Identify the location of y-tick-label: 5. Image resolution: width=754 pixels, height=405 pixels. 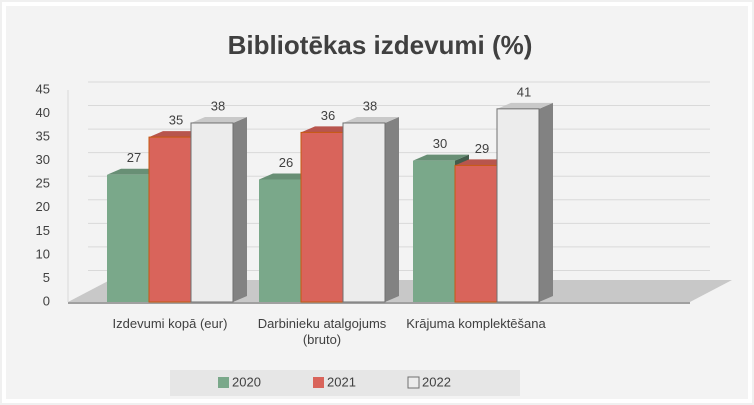
(46, 277).